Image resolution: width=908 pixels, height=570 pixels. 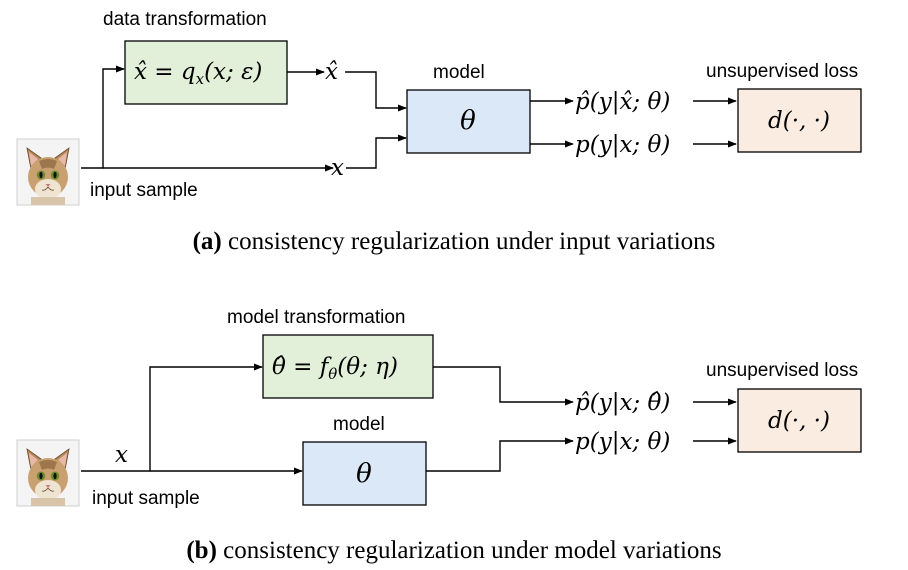 What do you see at coordinates (172, 417) in the screenshot?
I see `arrow-input-to-model-transform` at bounding box center [172, 417].